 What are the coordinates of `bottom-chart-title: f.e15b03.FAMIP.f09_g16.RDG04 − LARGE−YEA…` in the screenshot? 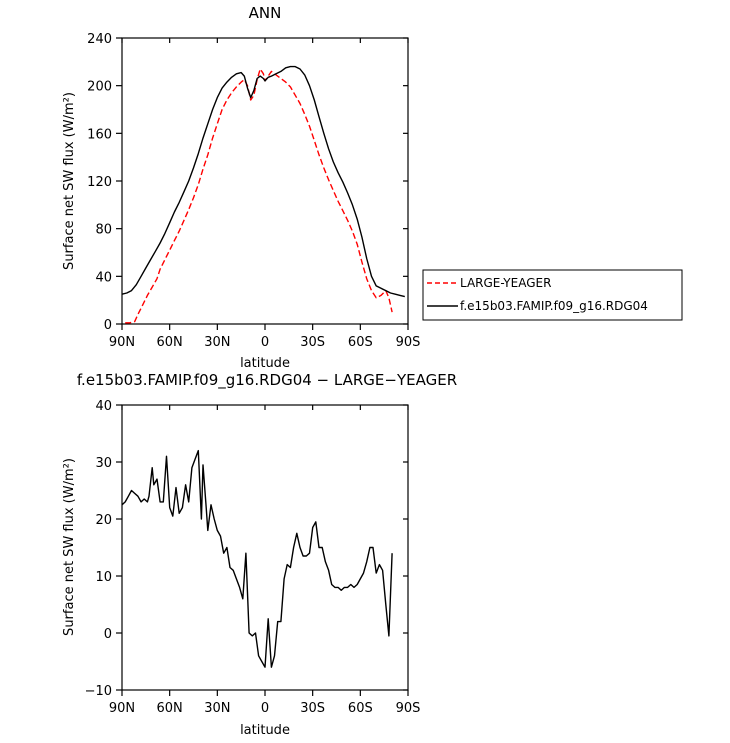 It's located at (267, 380).